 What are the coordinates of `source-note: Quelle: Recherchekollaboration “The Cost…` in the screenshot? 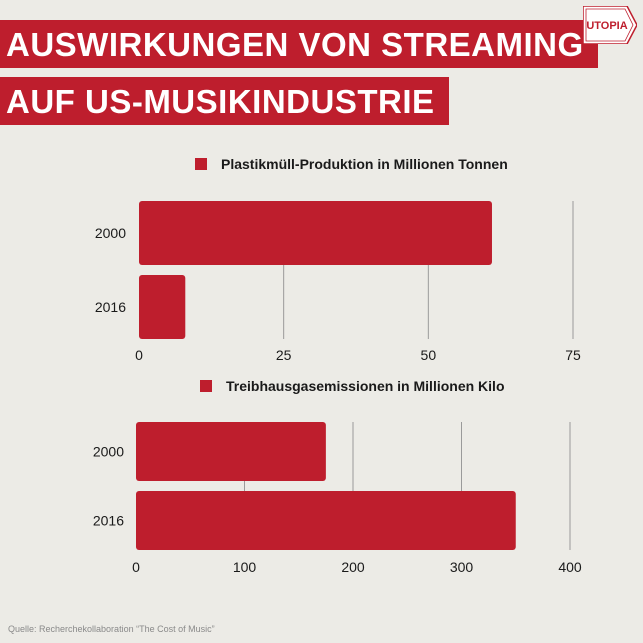 It's located at (111, 629).